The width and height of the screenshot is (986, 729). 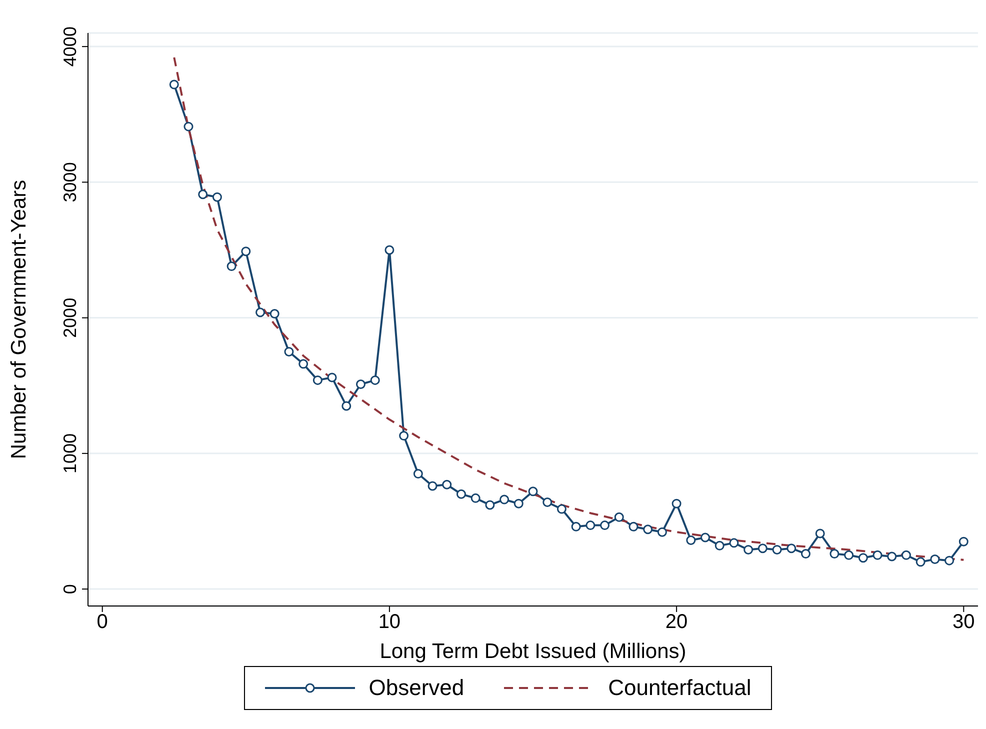 What do you see at coordinates (70, 46) in the screenshot?
I see `y-tick-label: 4000` at bounding box center [70, 46].